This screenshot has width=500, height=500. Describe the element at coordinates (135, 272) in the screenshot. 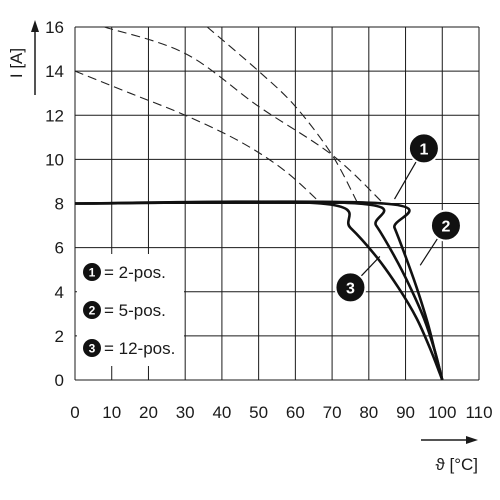

I see `legend-entry-1: = 2-pos.` at that location.